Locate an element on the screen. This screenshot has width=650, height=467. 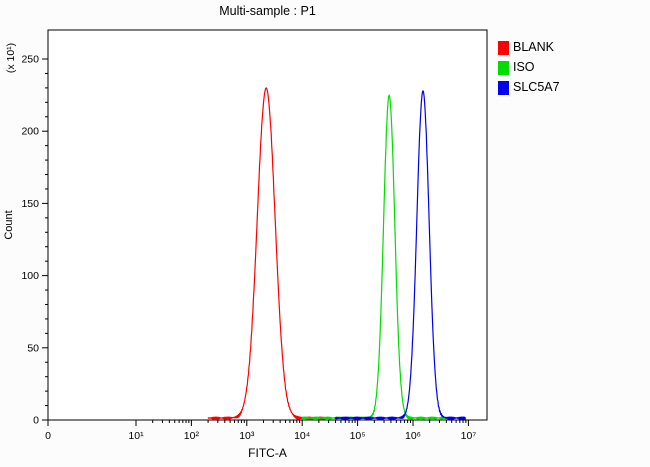
legend-label-iso: ISO is located at coordinates (524, 67).